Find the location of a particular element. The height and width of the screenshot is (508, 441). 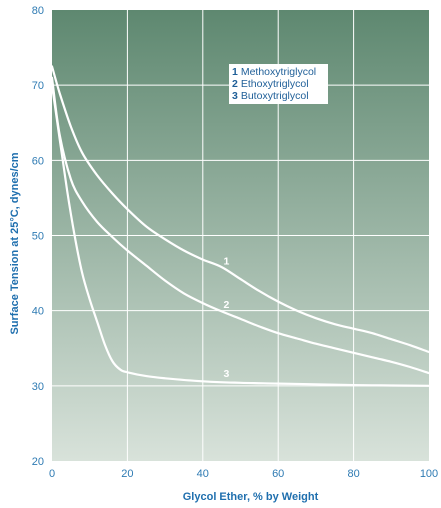

x-tick-label: 0 is located at coordinates (52, 474).